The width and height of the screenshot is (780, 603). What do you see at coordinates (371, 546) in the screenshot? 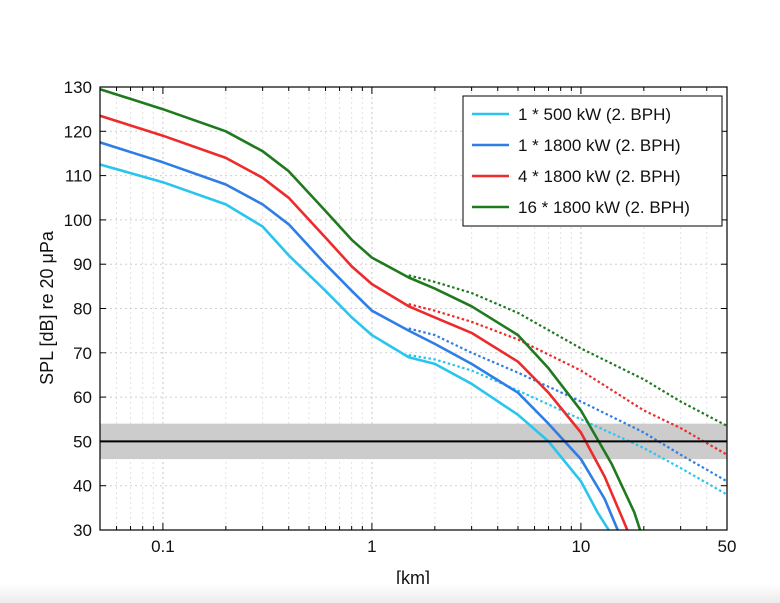
I see `x-tick-label: 1` at bounding box center [371, 546].